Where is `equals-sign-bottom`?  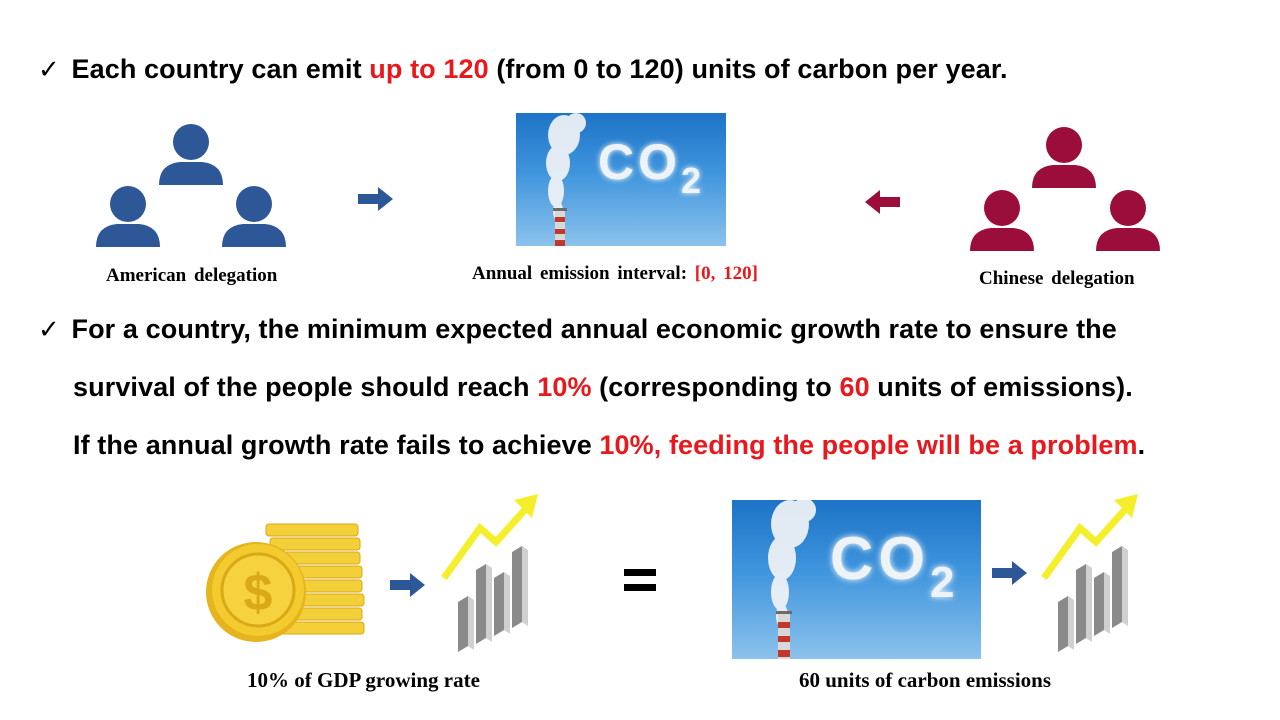
equals-sign-bottom is located at coordinates (640, 587).